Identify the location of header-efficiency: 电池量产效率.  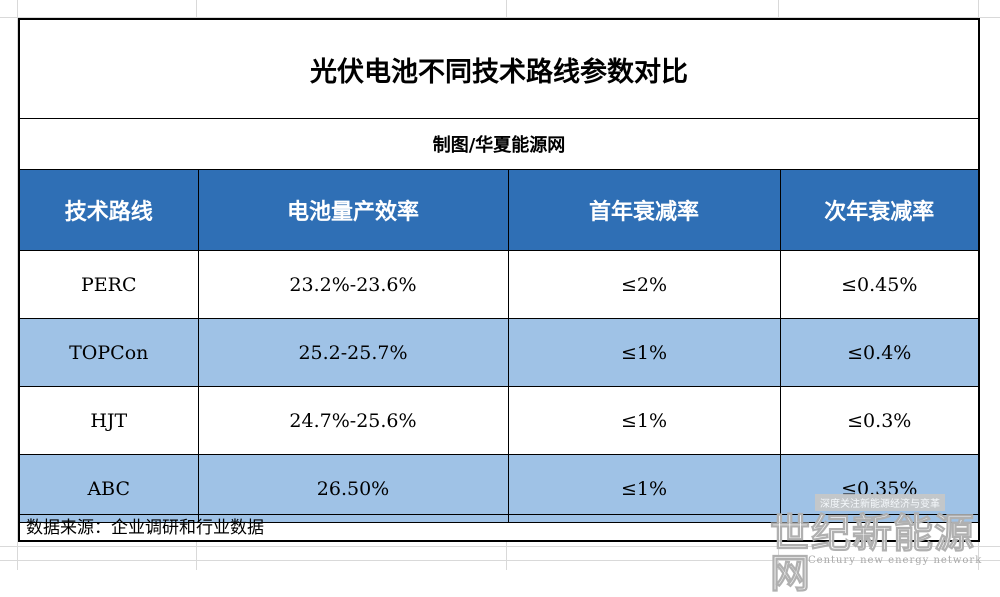
(353, 210).